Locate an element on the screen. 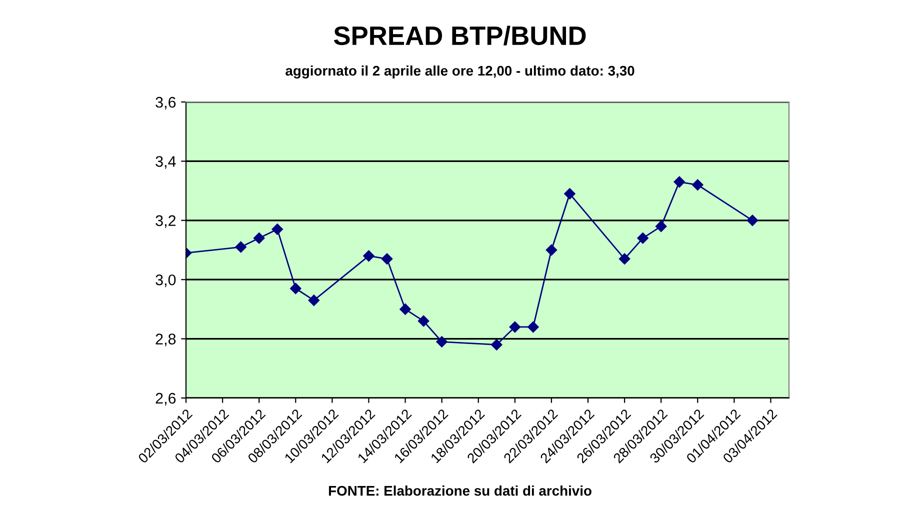  source-note: FONTE: Elaborazione su dati di archivio is located at coordinates (460, 491).